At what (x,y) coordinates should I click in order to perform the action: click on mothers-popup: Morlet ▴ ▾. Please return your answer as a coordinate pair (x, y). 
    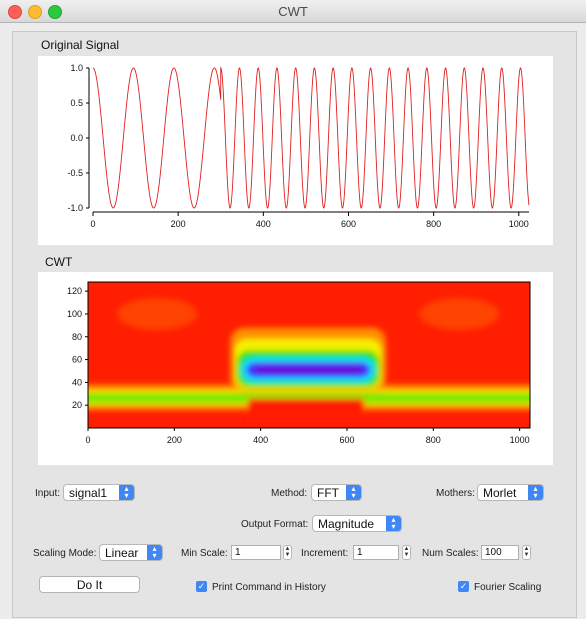
    Looking at the image, I should click on (510, 492).